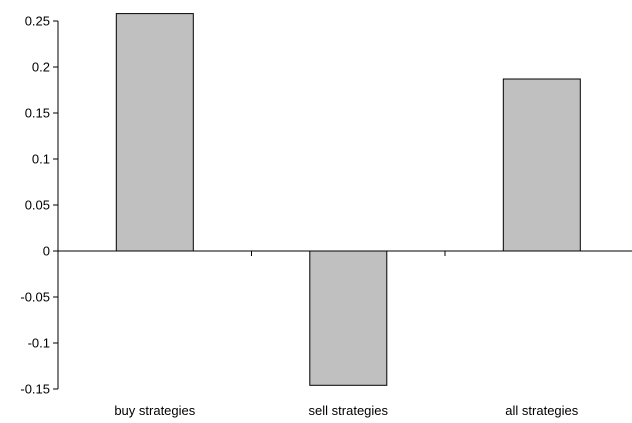  I want to click on y-tick-label: 0.1, so click(41, 159).